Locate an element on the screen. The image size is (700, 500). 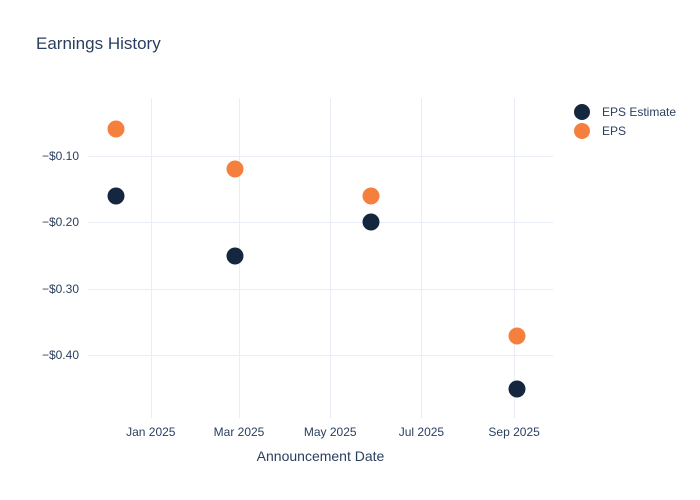
x-tick-label: May 2025 is located at coordinates (330, 432).